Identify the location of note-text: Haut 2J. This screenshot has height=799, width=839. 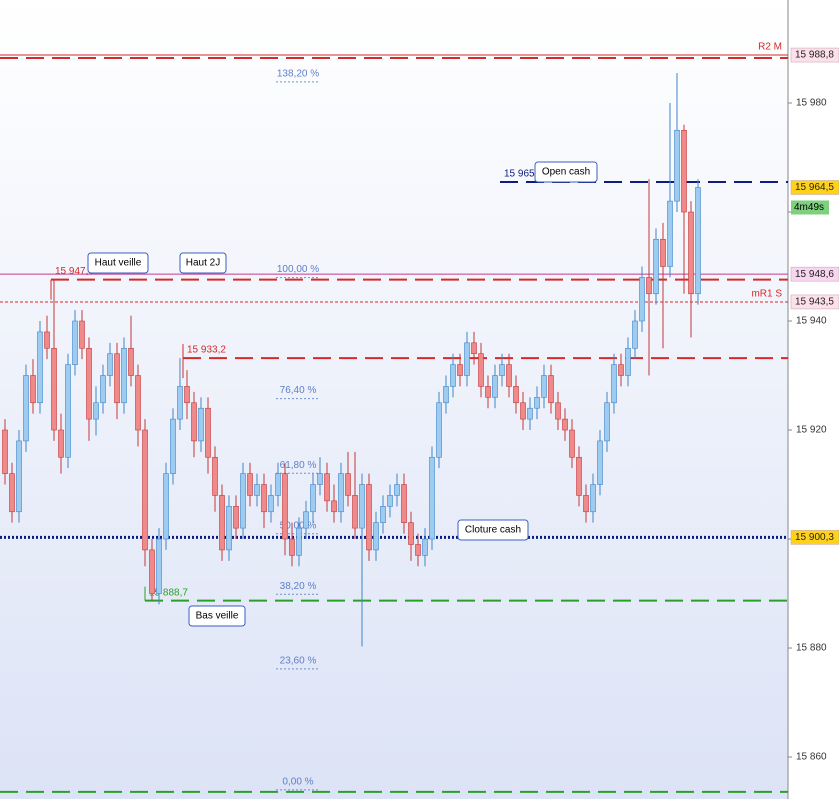
(203, 263).